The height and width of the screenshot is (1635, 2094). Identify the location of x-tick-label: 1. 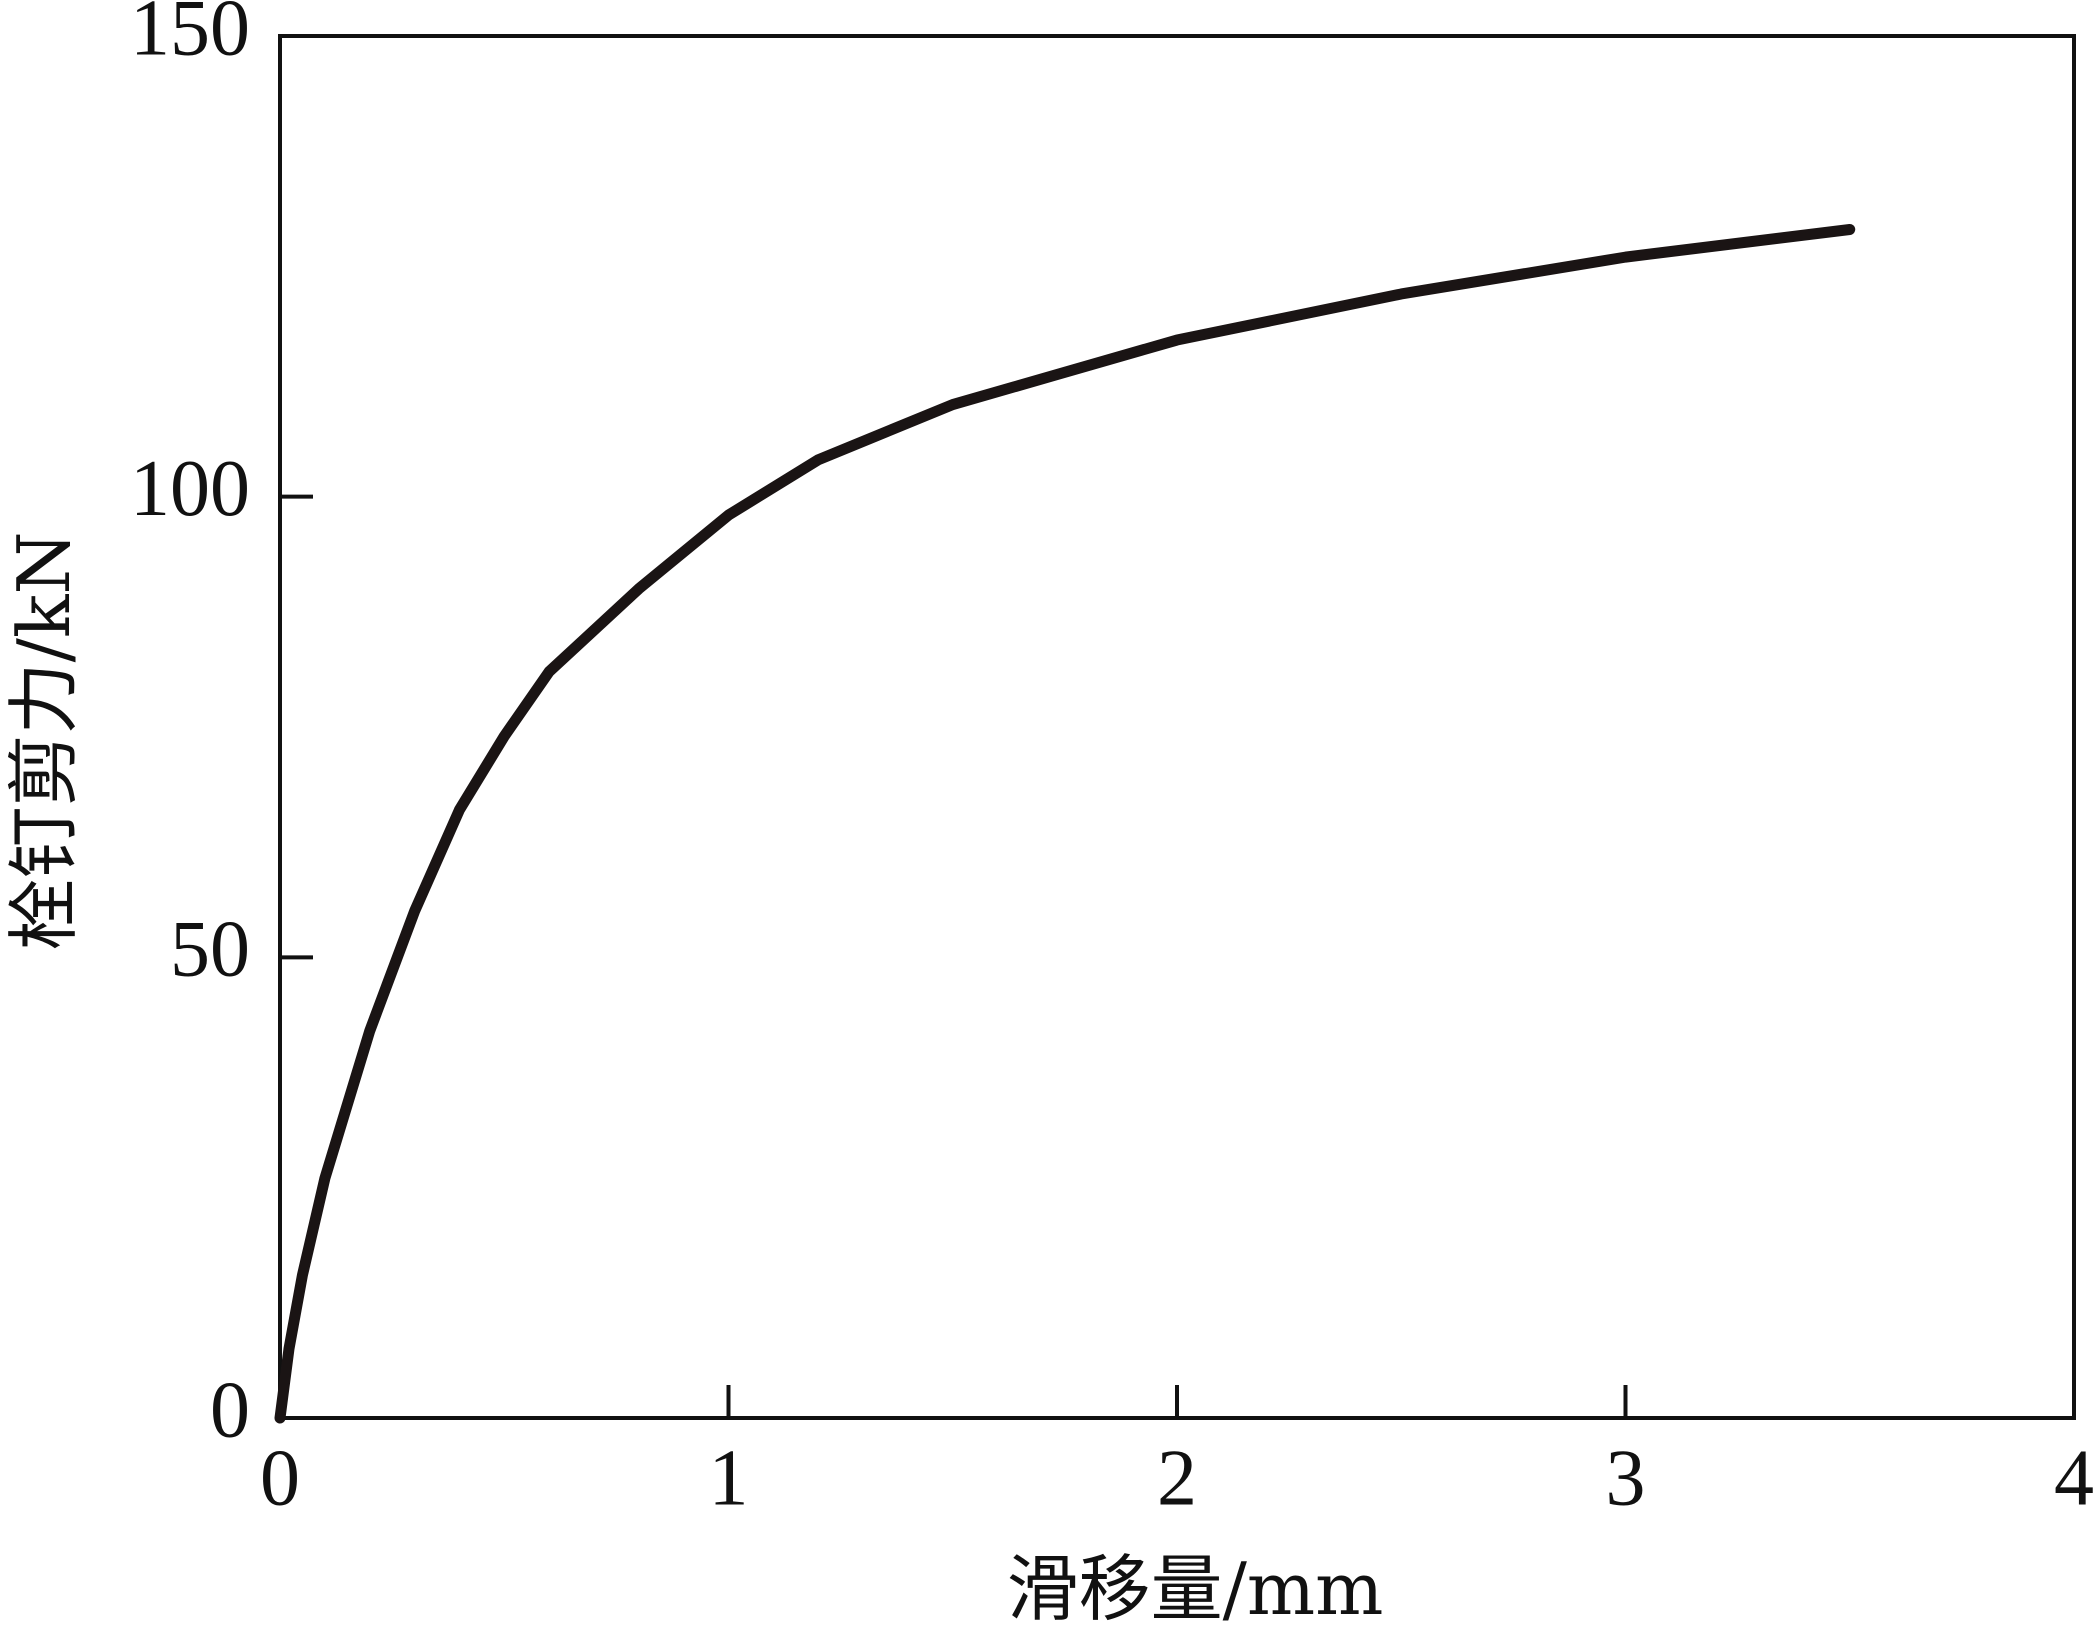
(729, 1478).